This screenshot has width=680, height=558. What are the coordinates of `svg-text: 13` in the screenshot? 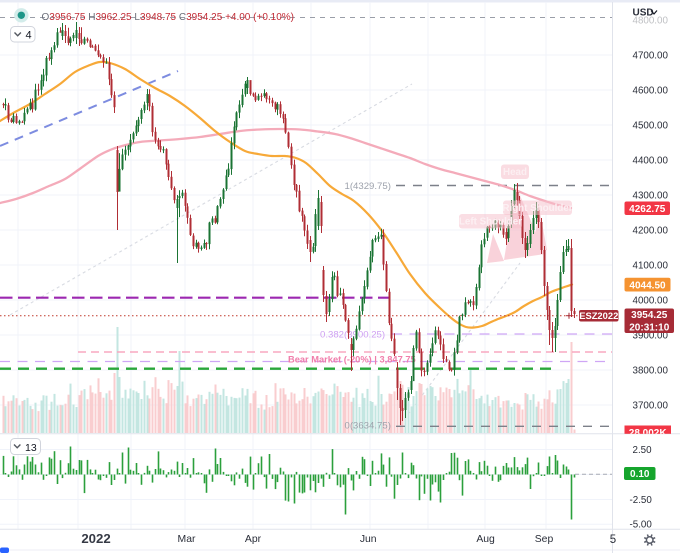 It's located at (31, 448).